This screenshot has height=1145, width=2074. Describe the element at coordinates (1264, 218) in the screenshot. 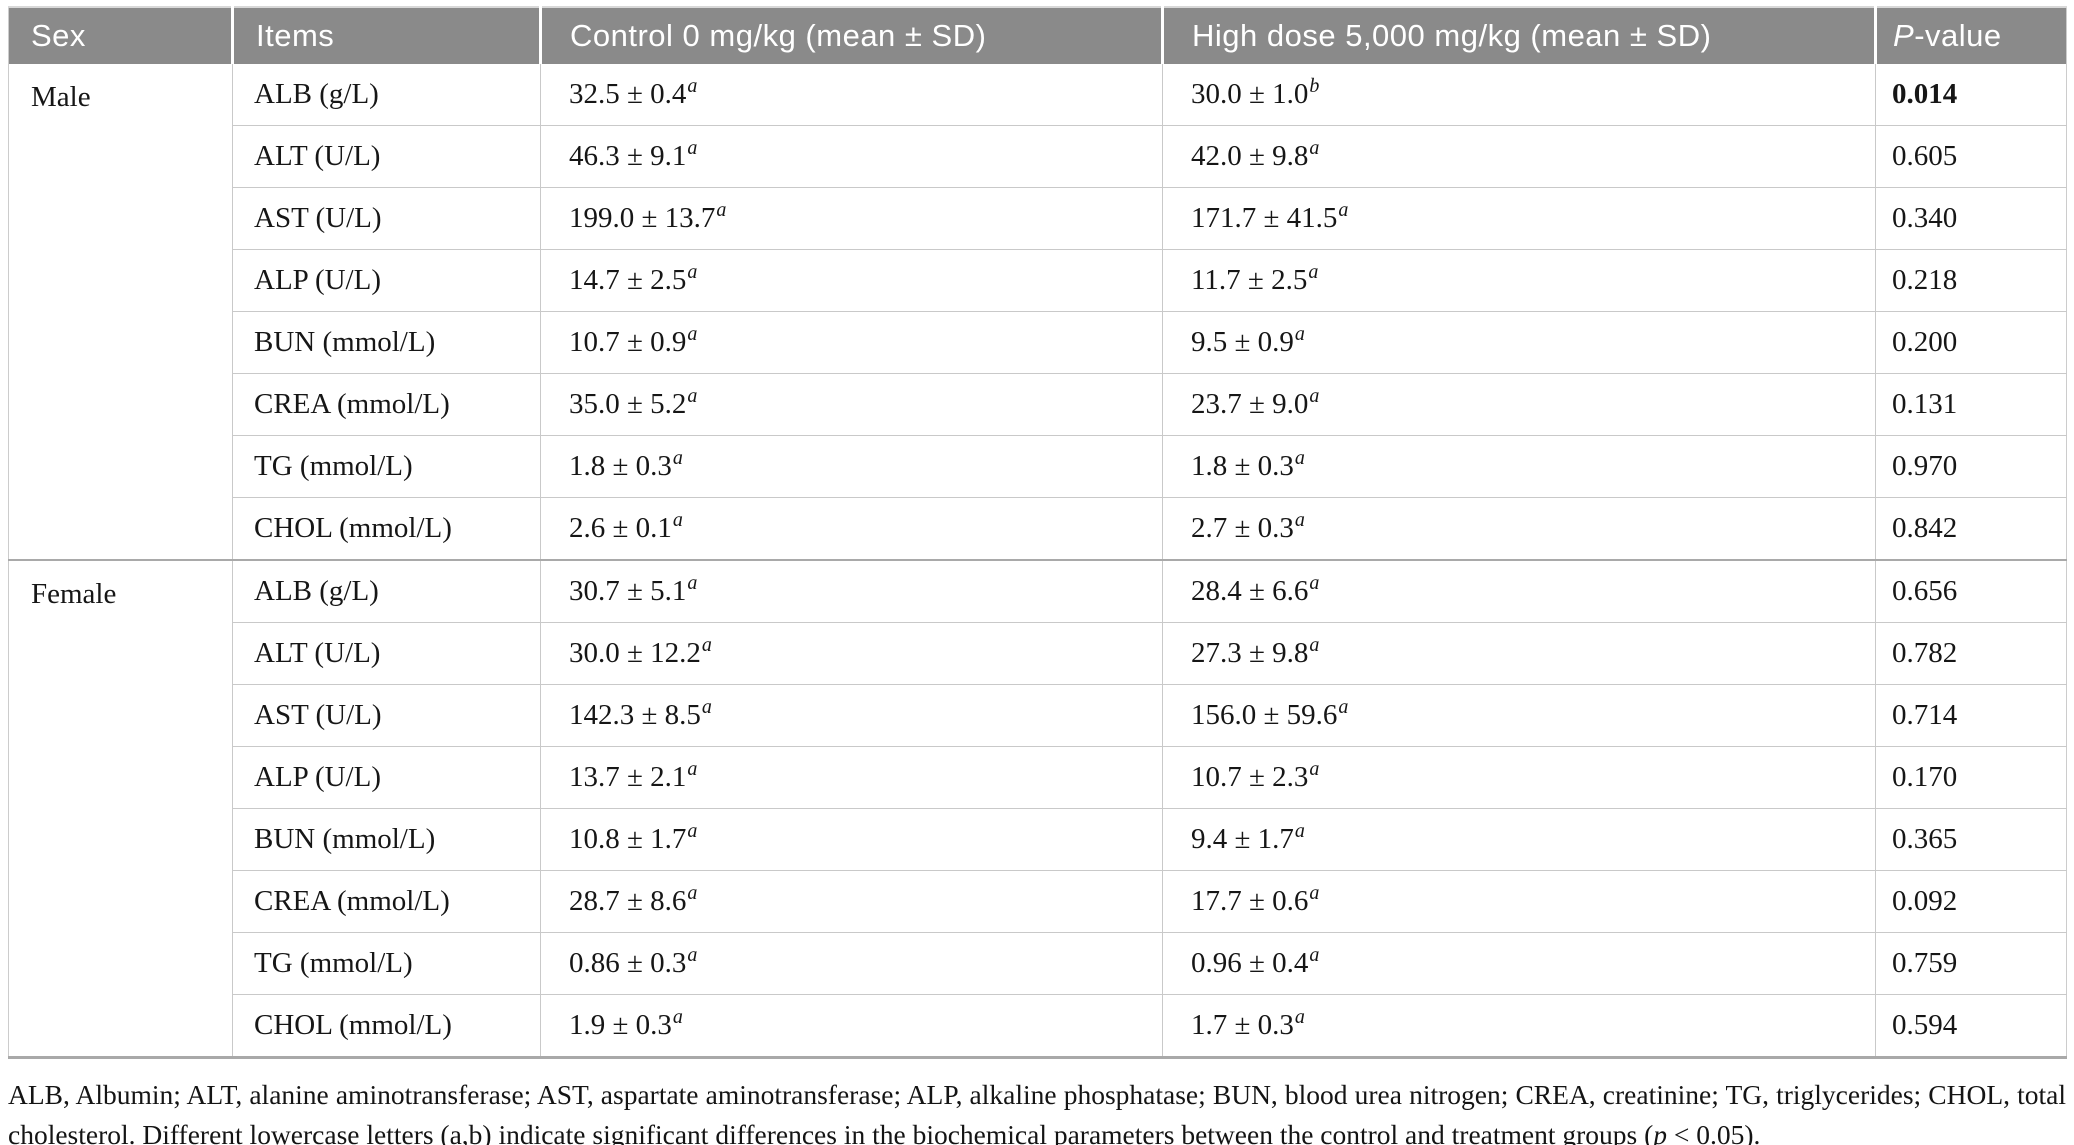

I see `high-dose-value: 171.7 ± 41.5` at that location.